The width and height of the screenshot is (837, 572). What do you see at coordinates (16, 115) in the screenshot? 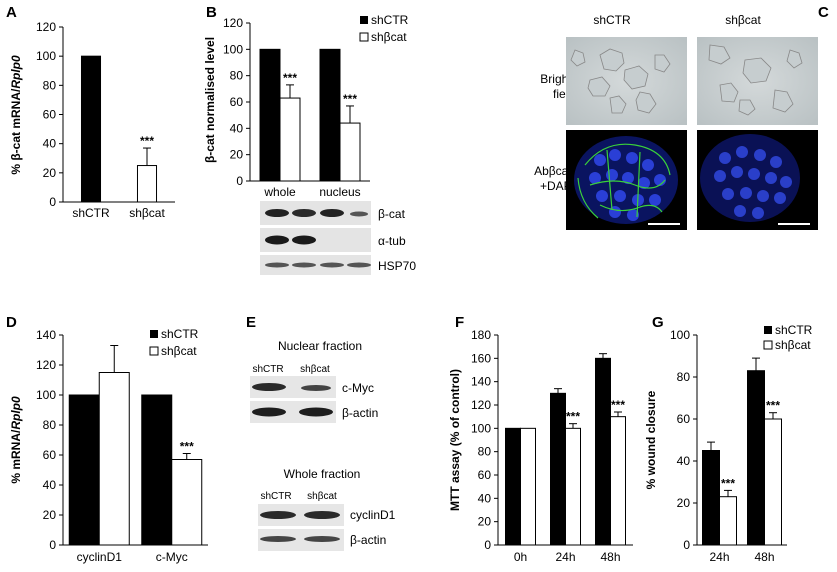
I see `y-axis-label: % β-cat mRNA/Rplp0` at bounding box center [16, 115].